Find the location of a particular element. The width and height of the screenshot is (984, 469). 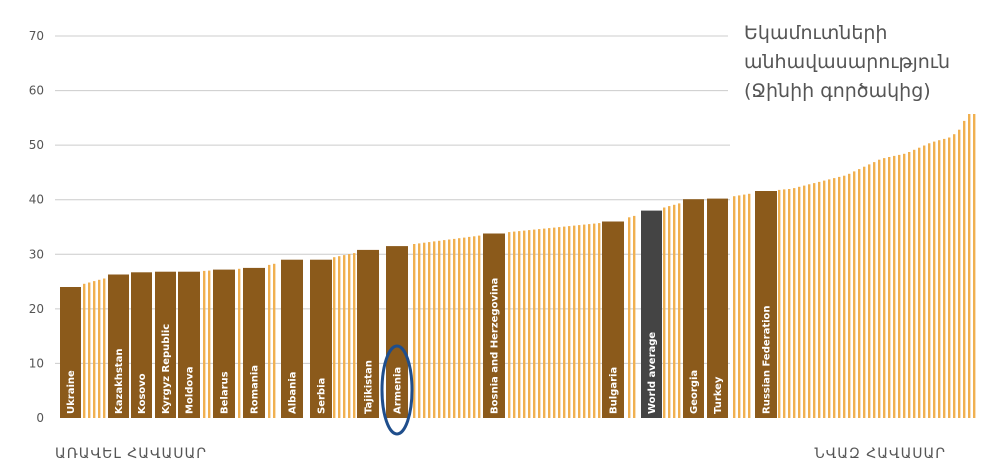

bar-kyrgyz-republic is located at coordinates (165, 344).